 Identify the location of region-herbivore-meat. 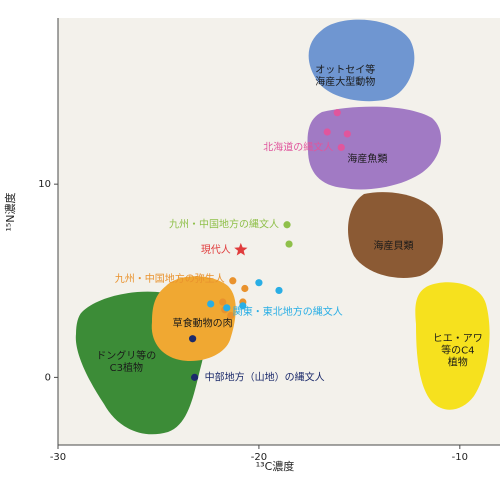
(193, 319).